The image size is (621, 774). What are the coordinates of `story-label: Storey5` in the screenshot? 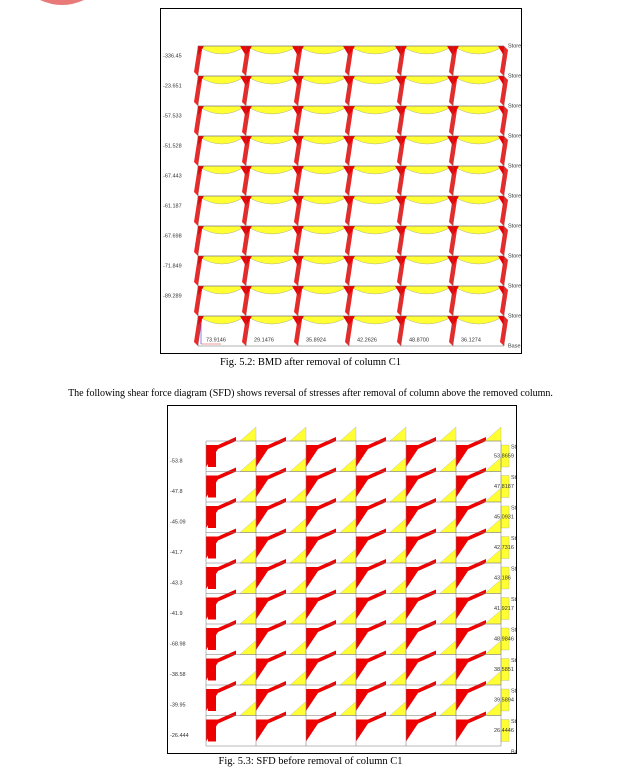 It's located at (515, 196).